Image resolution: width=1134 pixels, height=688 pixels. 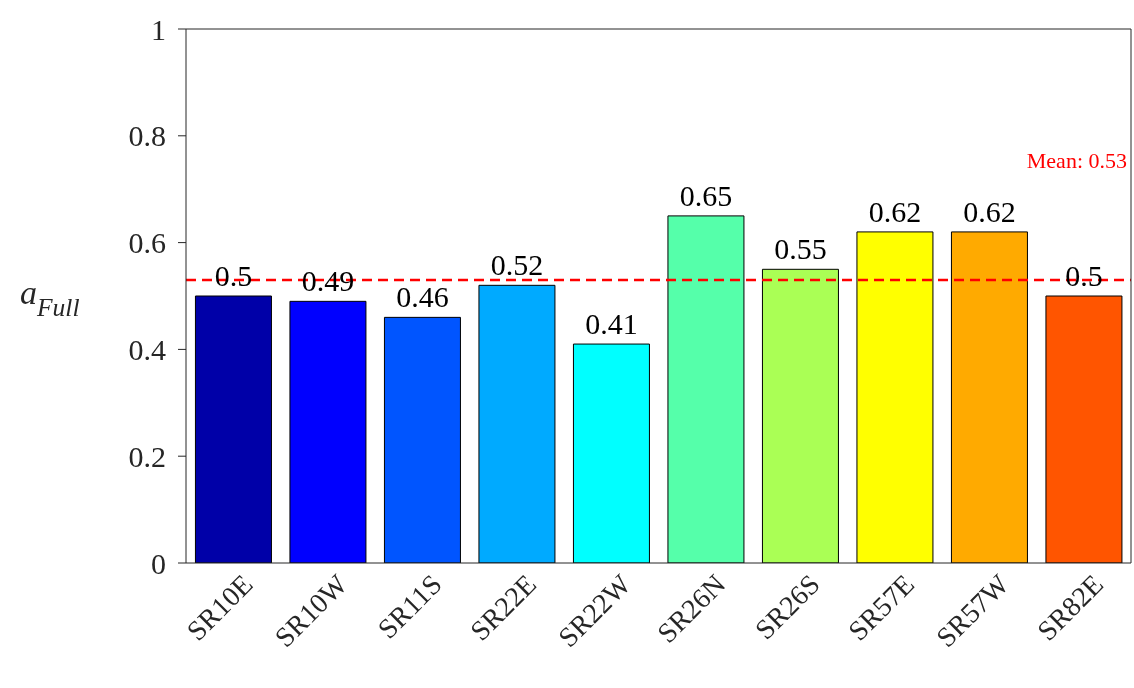 What do you see at coordinates (147, 456) in the screenshot?
I see `y-tick-label: 0.2` at bounding box center [147, 456].